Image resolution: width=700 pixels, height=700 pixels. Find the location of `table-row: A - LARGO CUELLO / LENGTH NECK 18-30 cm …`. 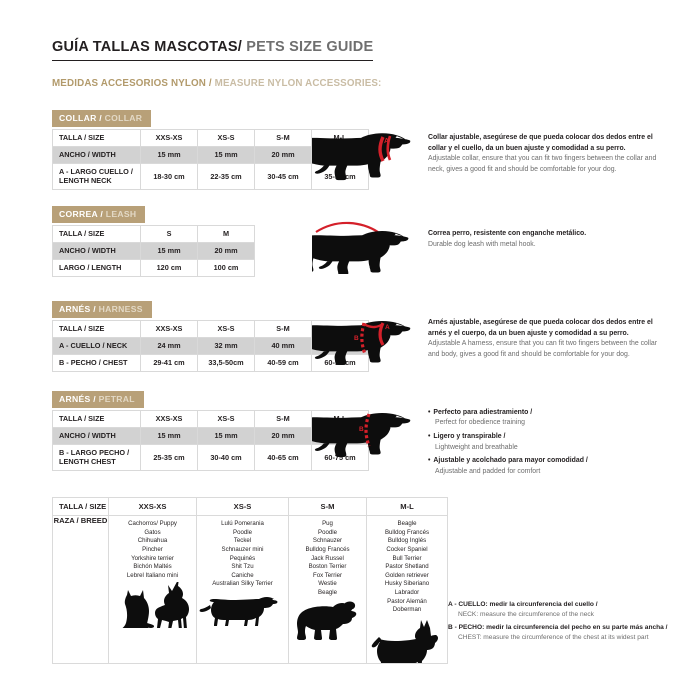

table-row: A - LARGO CUELLO / LENGTH NECK 18-30 cm … is located at coordinates (210, 176).